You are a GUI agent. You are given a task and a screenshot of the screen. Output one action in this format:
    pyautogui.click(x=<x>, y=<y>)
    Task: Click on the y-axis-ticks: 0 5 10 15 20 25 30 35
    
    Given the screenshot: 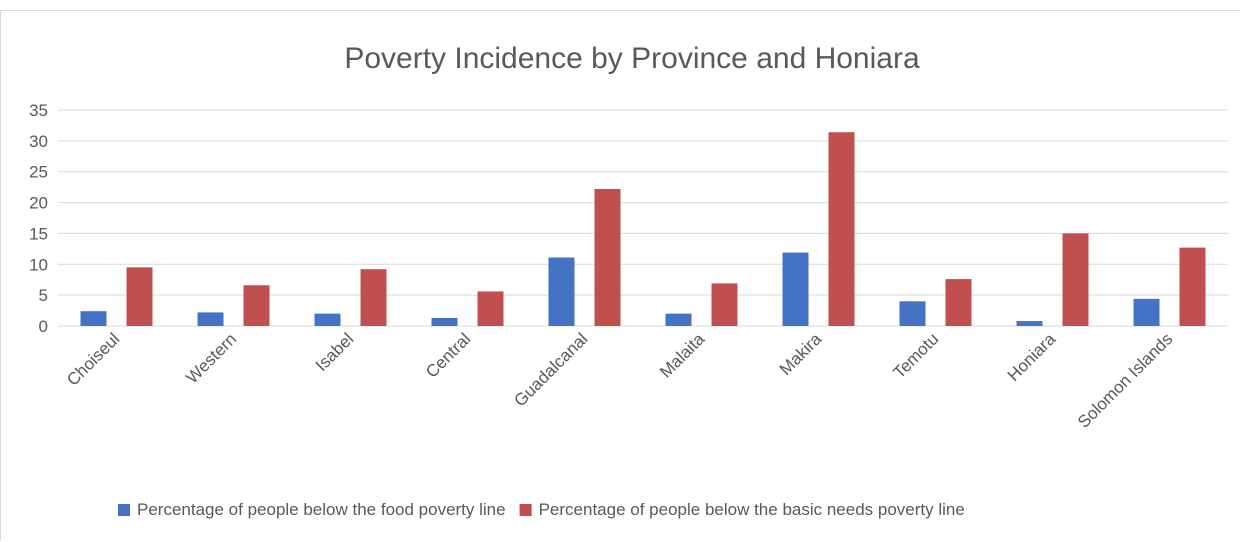 What is the action you would take?
    pyautogui.click(x=38, y=218)
    